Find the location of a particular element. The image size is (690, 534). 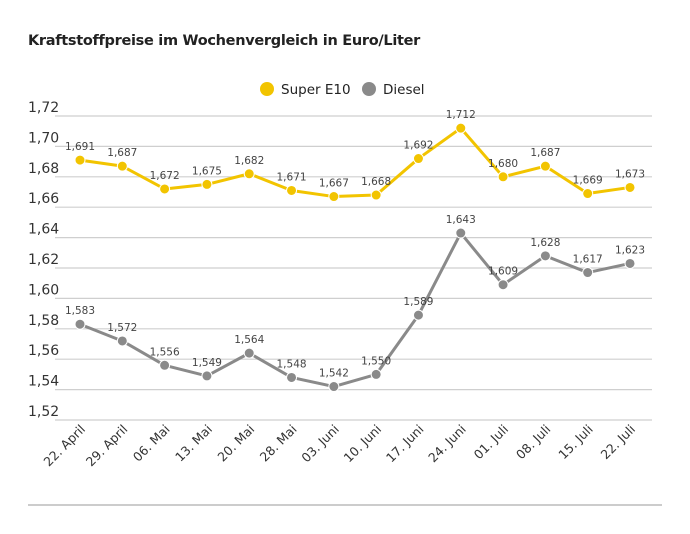

data-label: 1,572 is located at coordinates (122, 328).